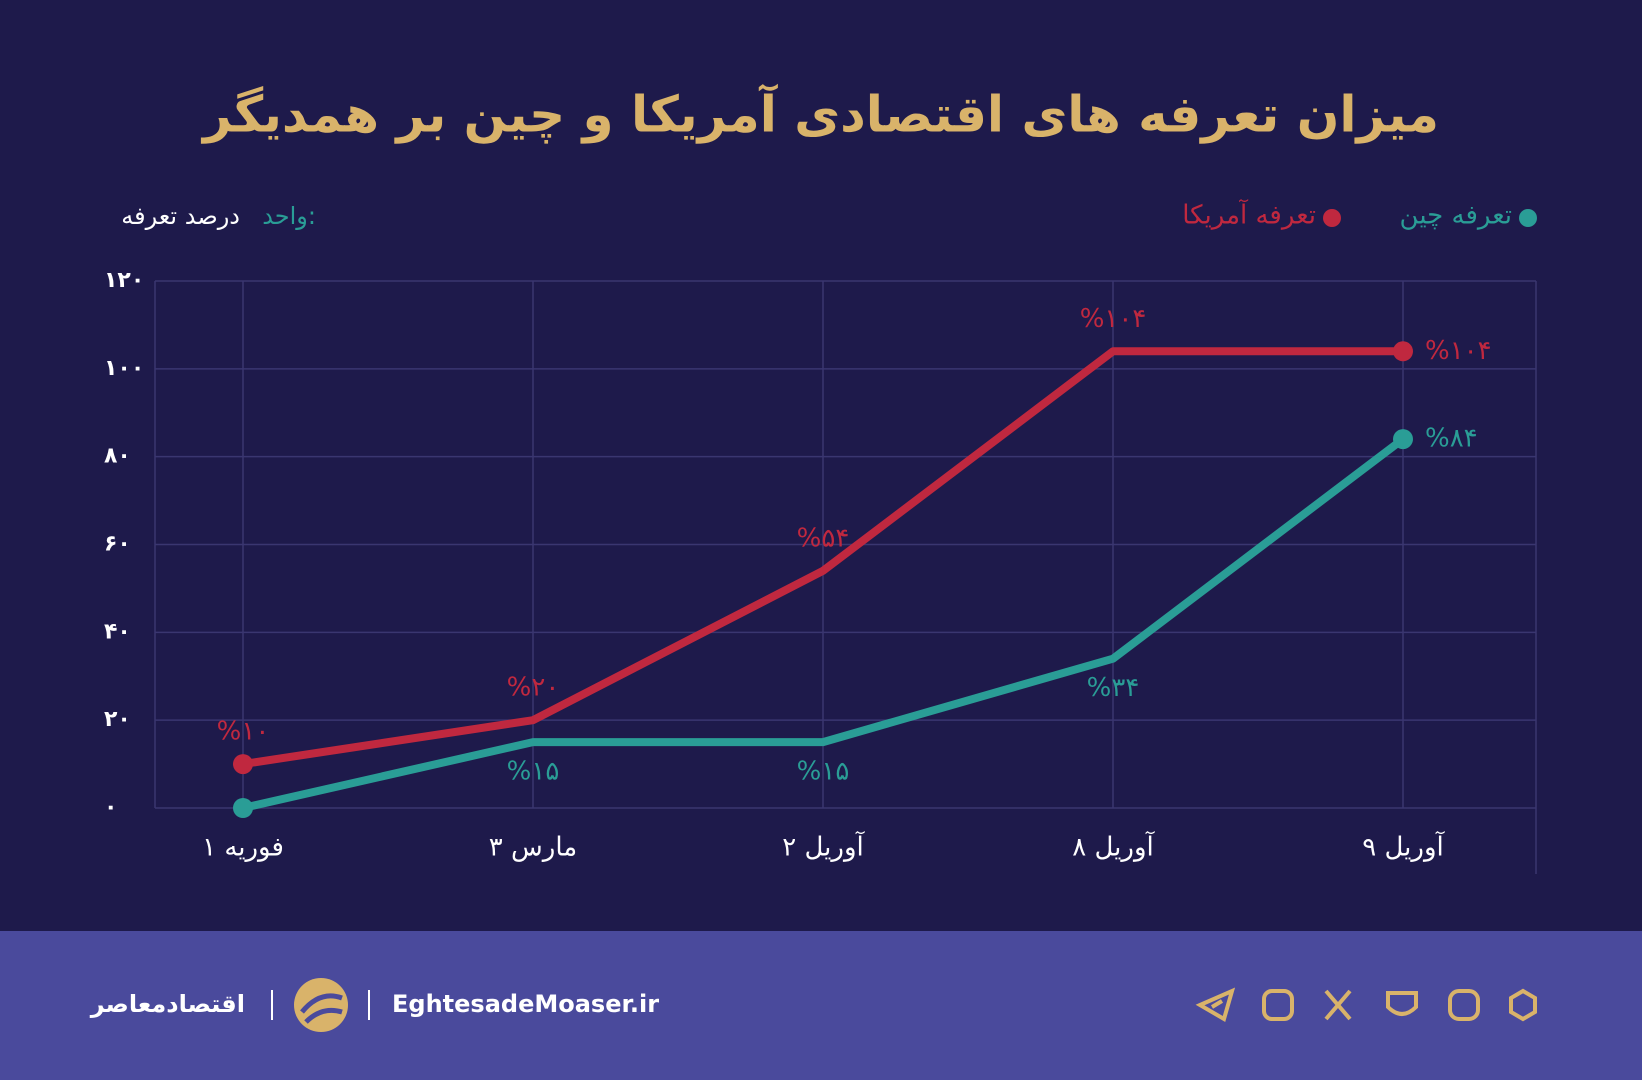  I want to click on y-tick-label: ۴۰, so click(117, 631).